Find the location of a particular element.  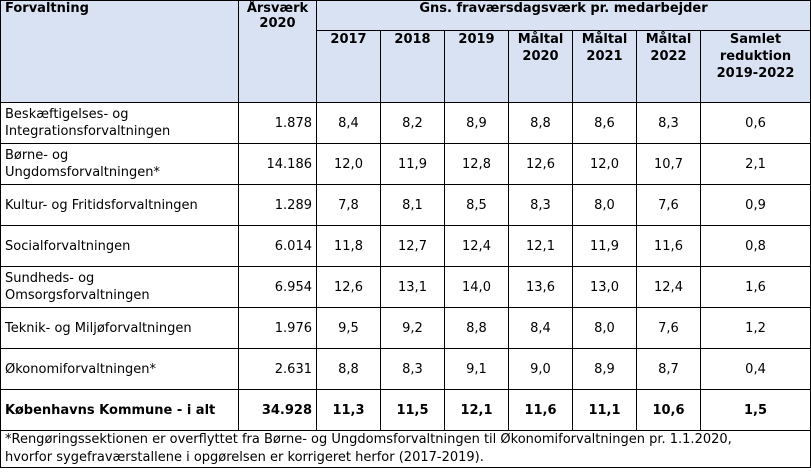

row-value: 9,1 is located at coordinates (476, 369).